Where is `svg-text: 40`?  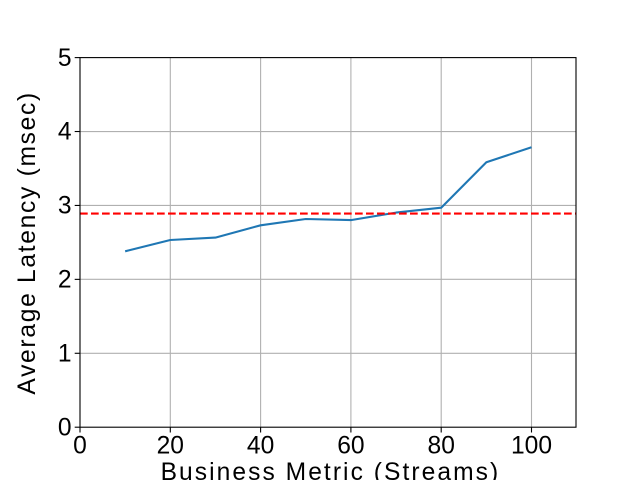 svg-text: 40 is located at coordinates (260, 445).